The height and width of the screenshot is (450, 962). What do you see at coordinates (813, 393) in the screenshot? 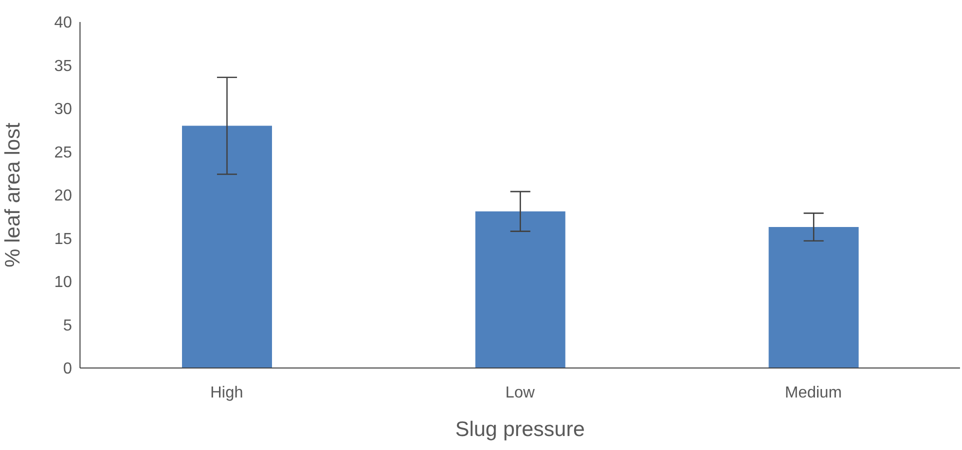
I see `x-tick-label: Medium` at bounding box center [813, 393].